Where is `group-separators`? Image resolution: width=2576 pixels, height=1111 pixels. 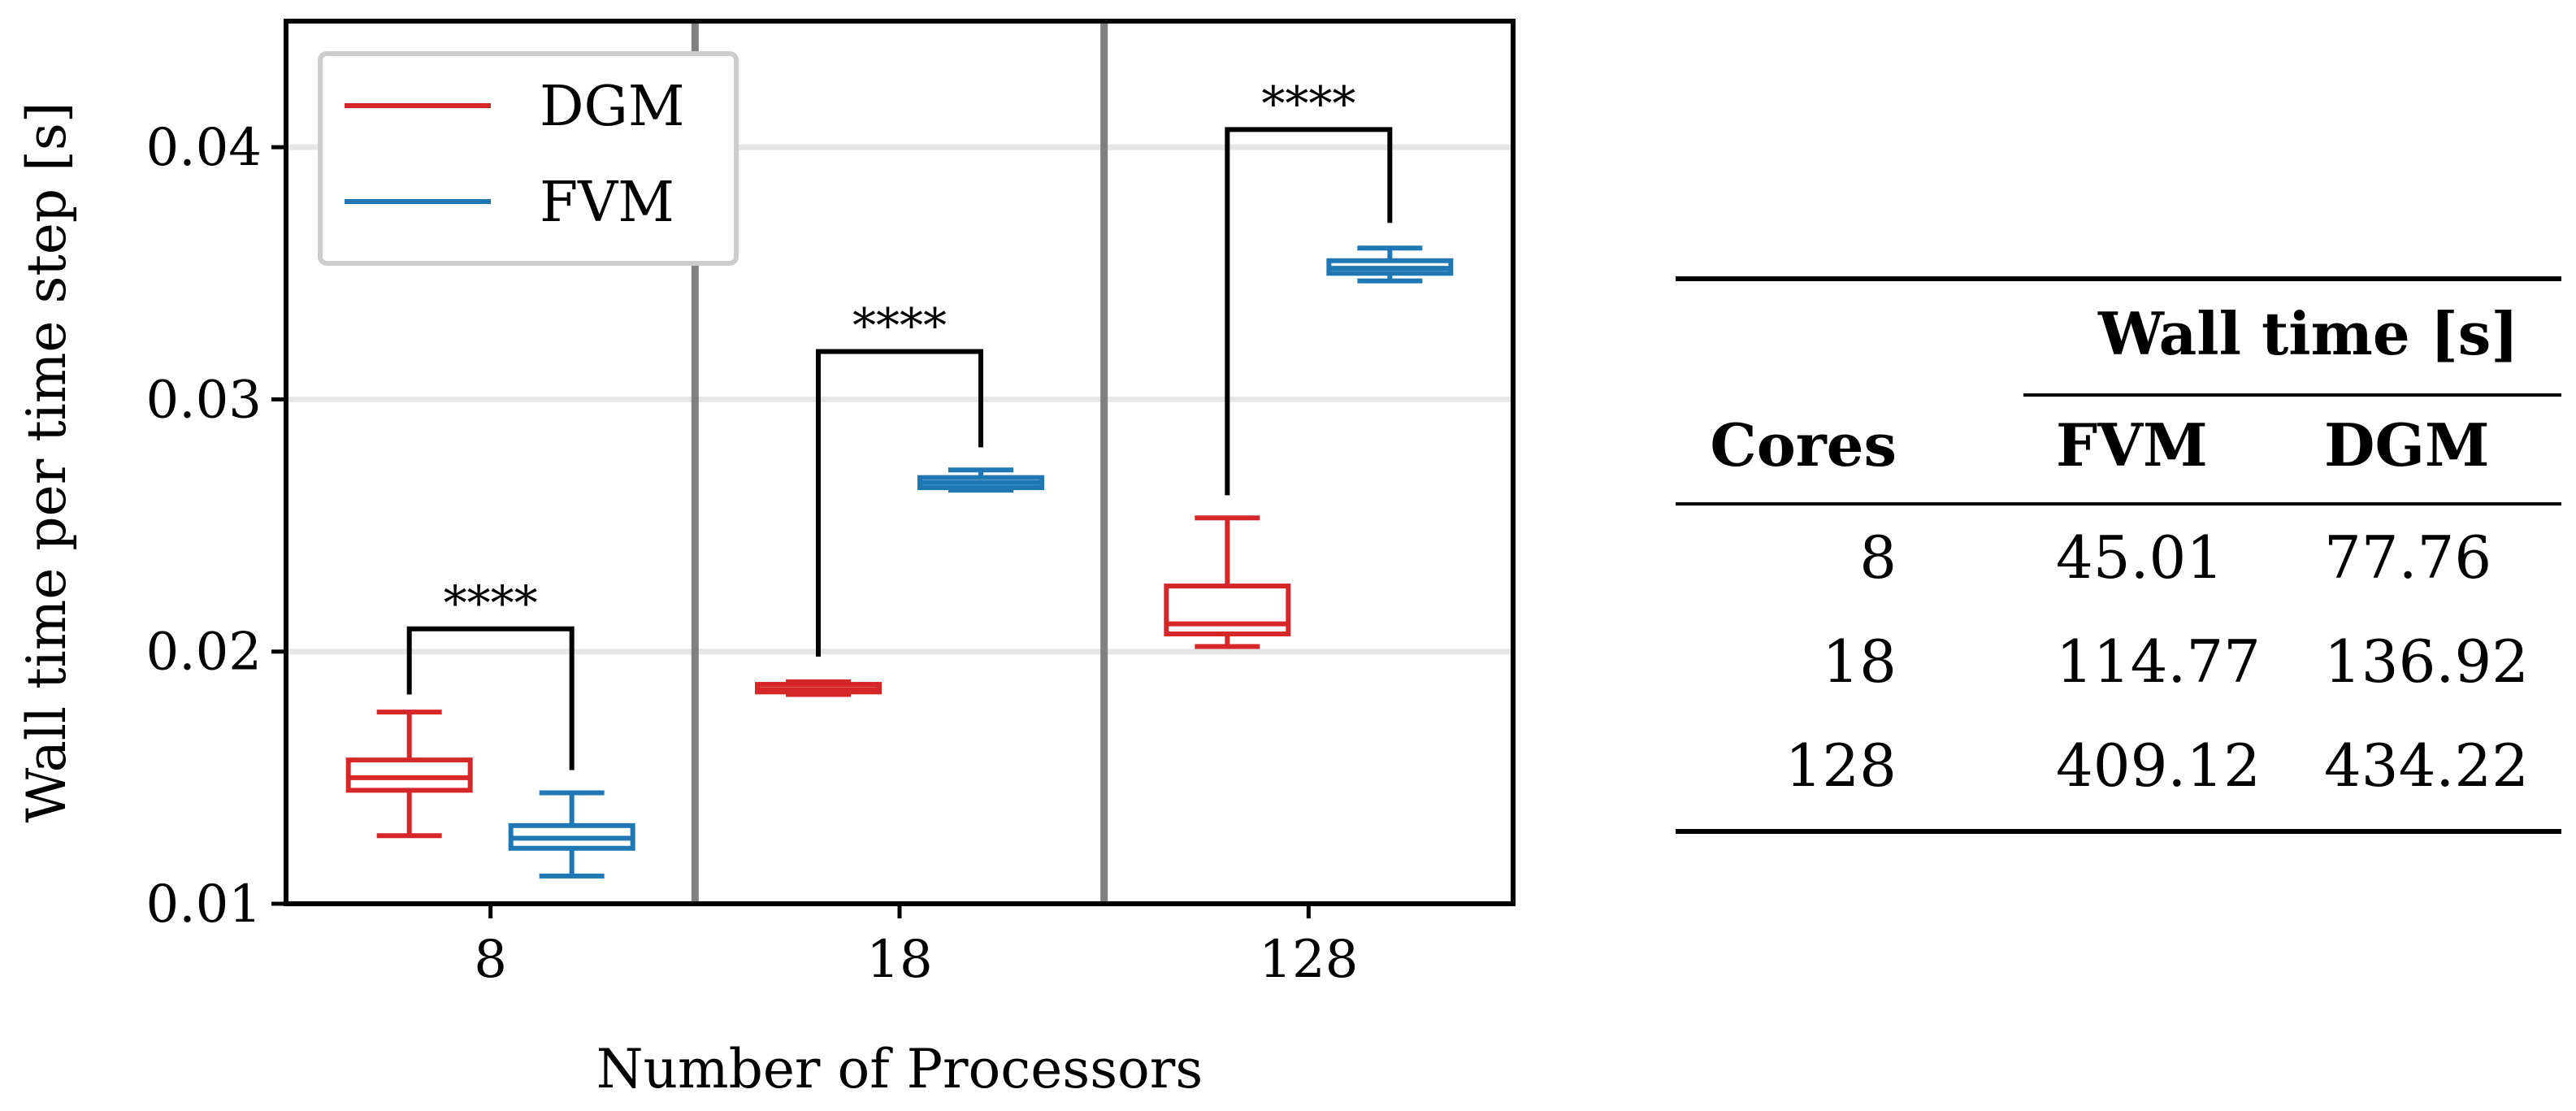
group-separators is located at coordinates (899, 462).